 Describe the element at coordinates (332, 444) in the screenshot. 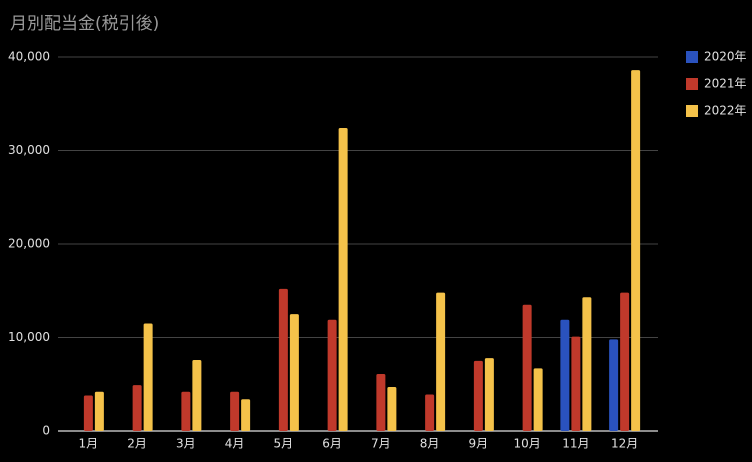

I see `x-tick-label: 6月` at that location.